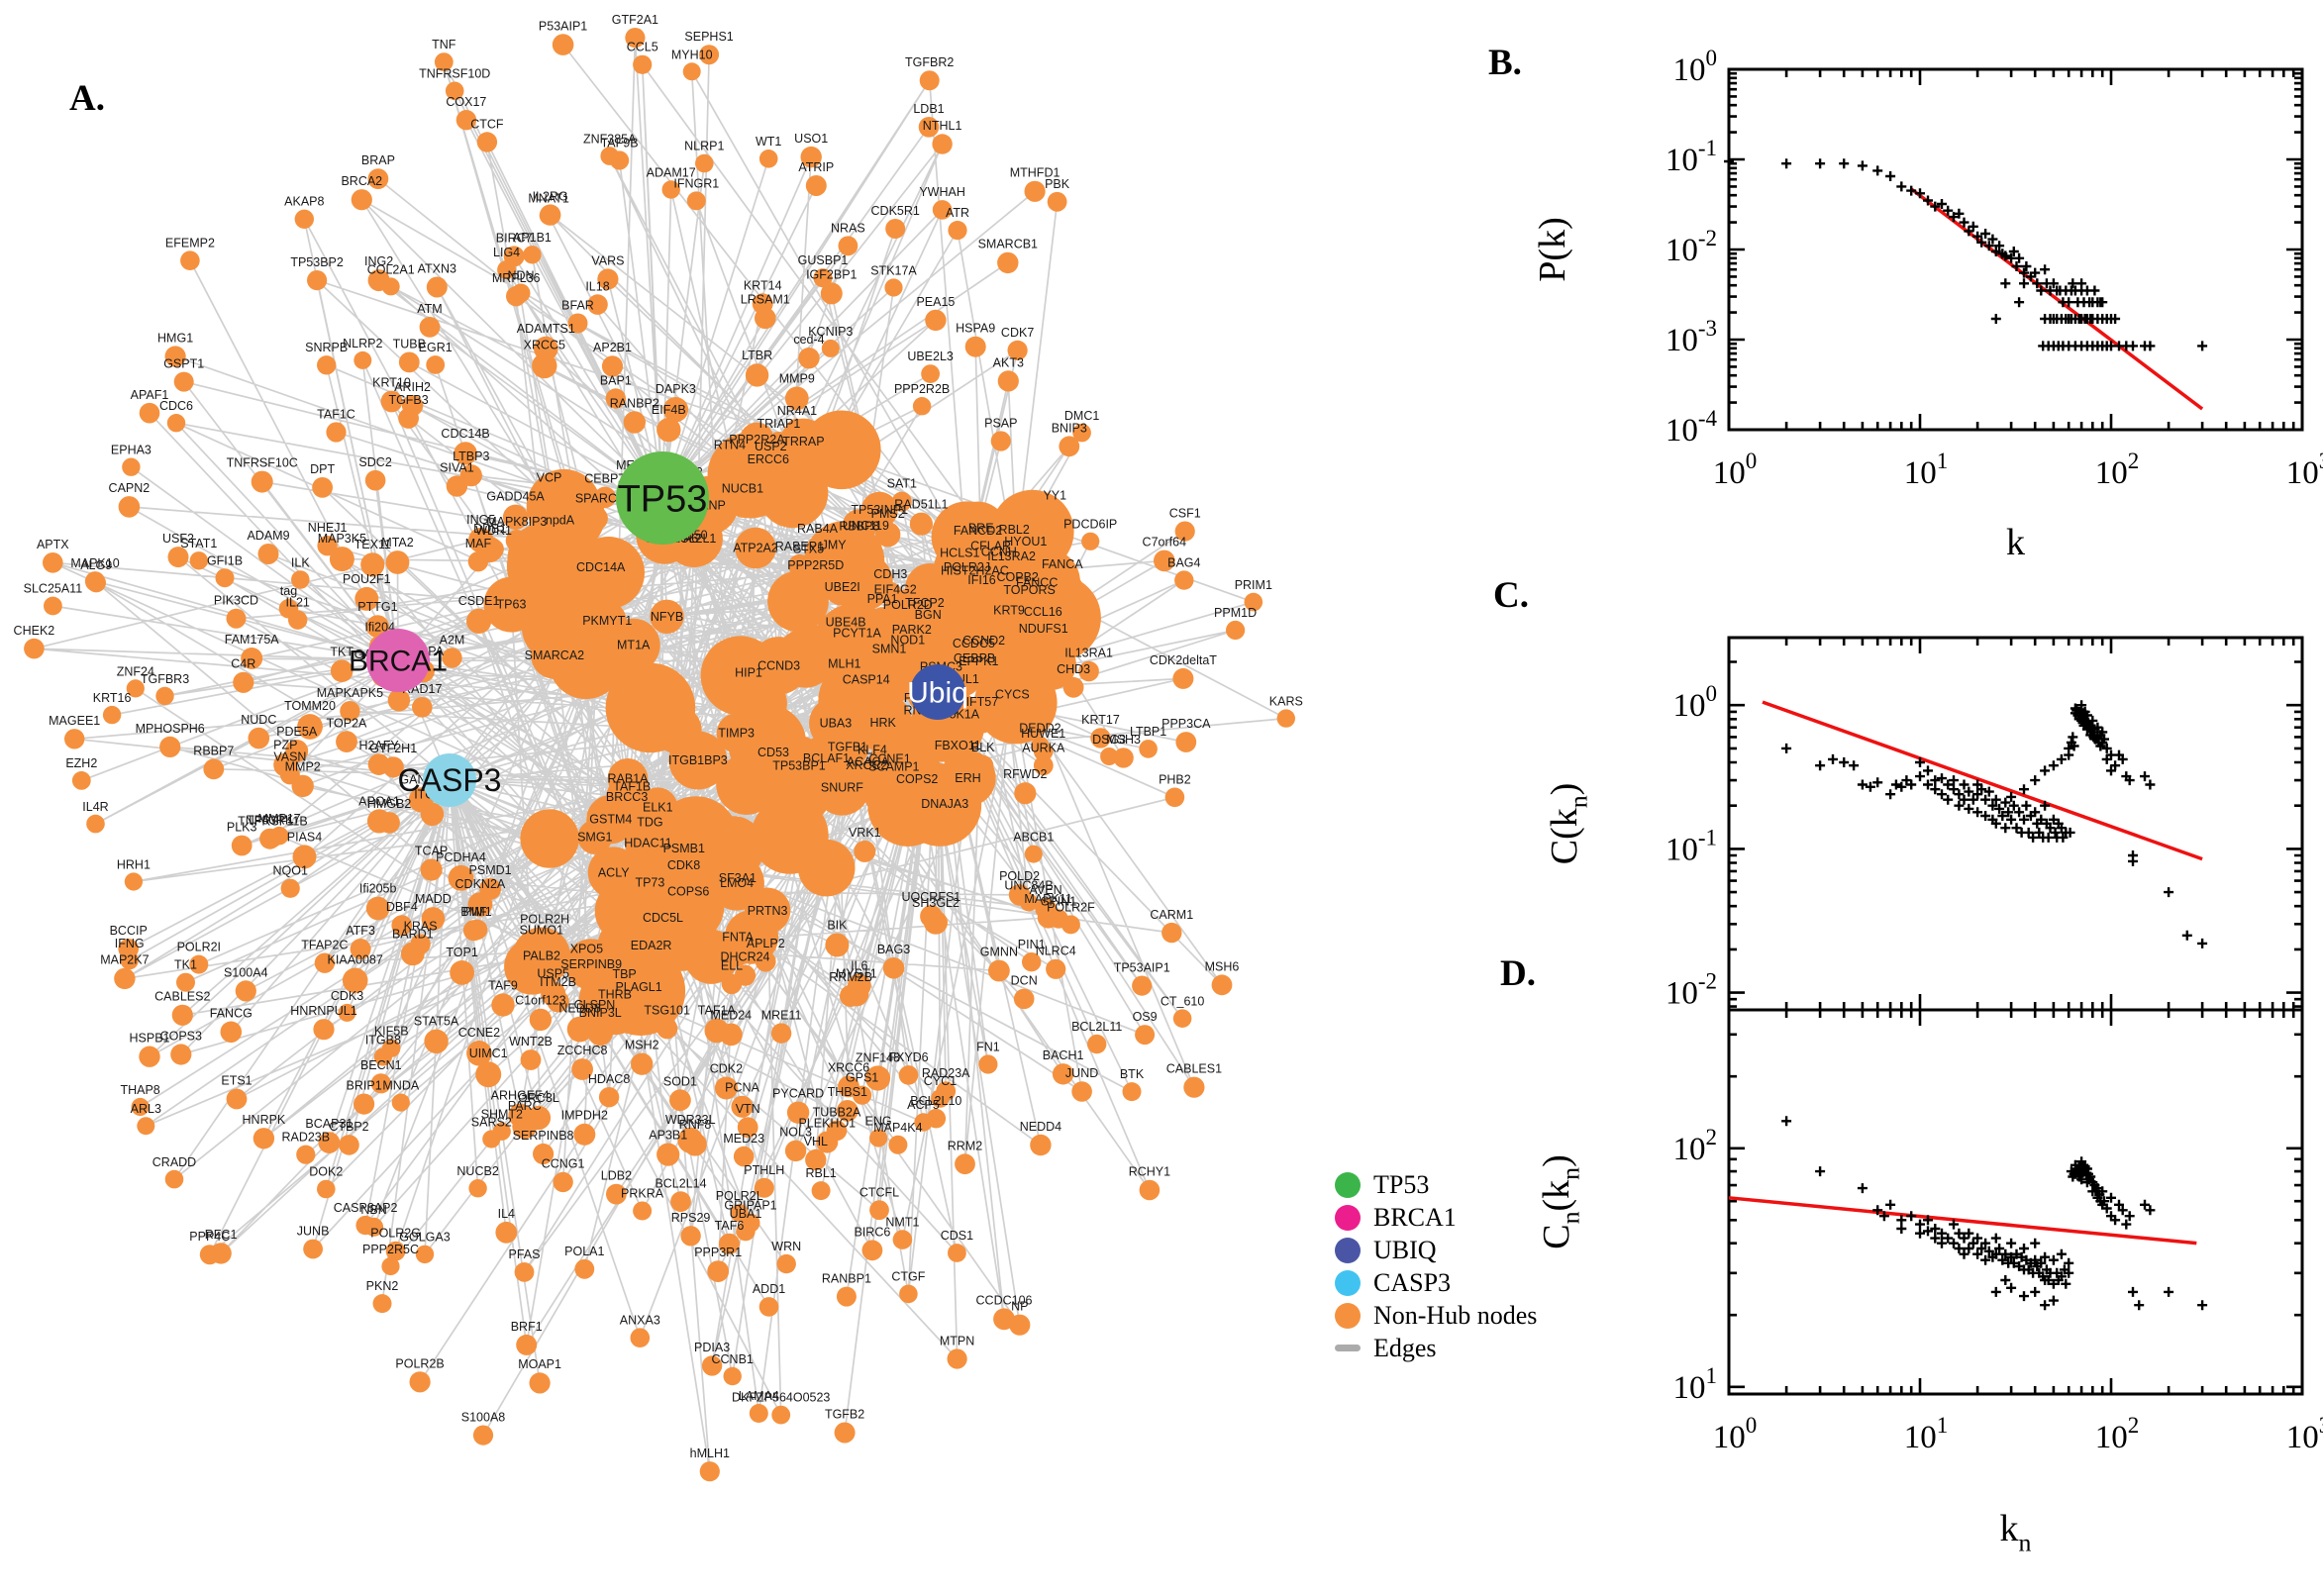 This screenshot has width=2323, height=1596. What do you see at coordinates (539, 1098) in the screenshot?
I see `network-node-label: ORC3L` at bounding box center [539, 1098].